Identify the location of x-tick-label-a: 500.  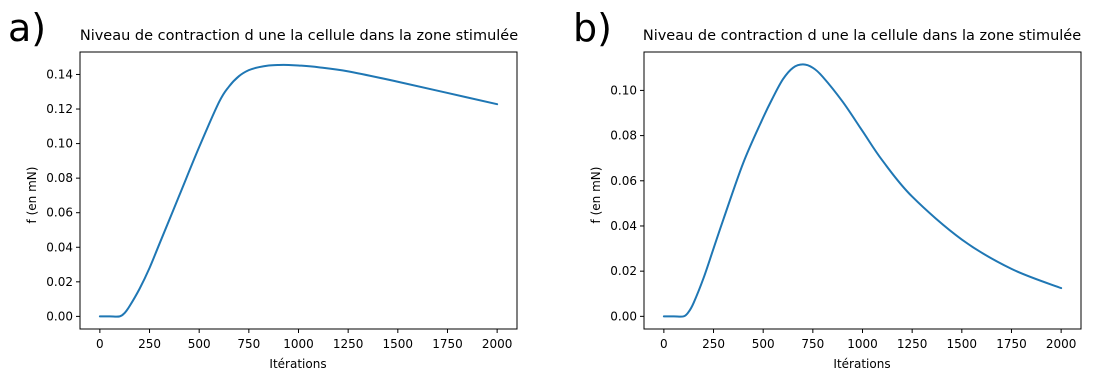
(199, 344).